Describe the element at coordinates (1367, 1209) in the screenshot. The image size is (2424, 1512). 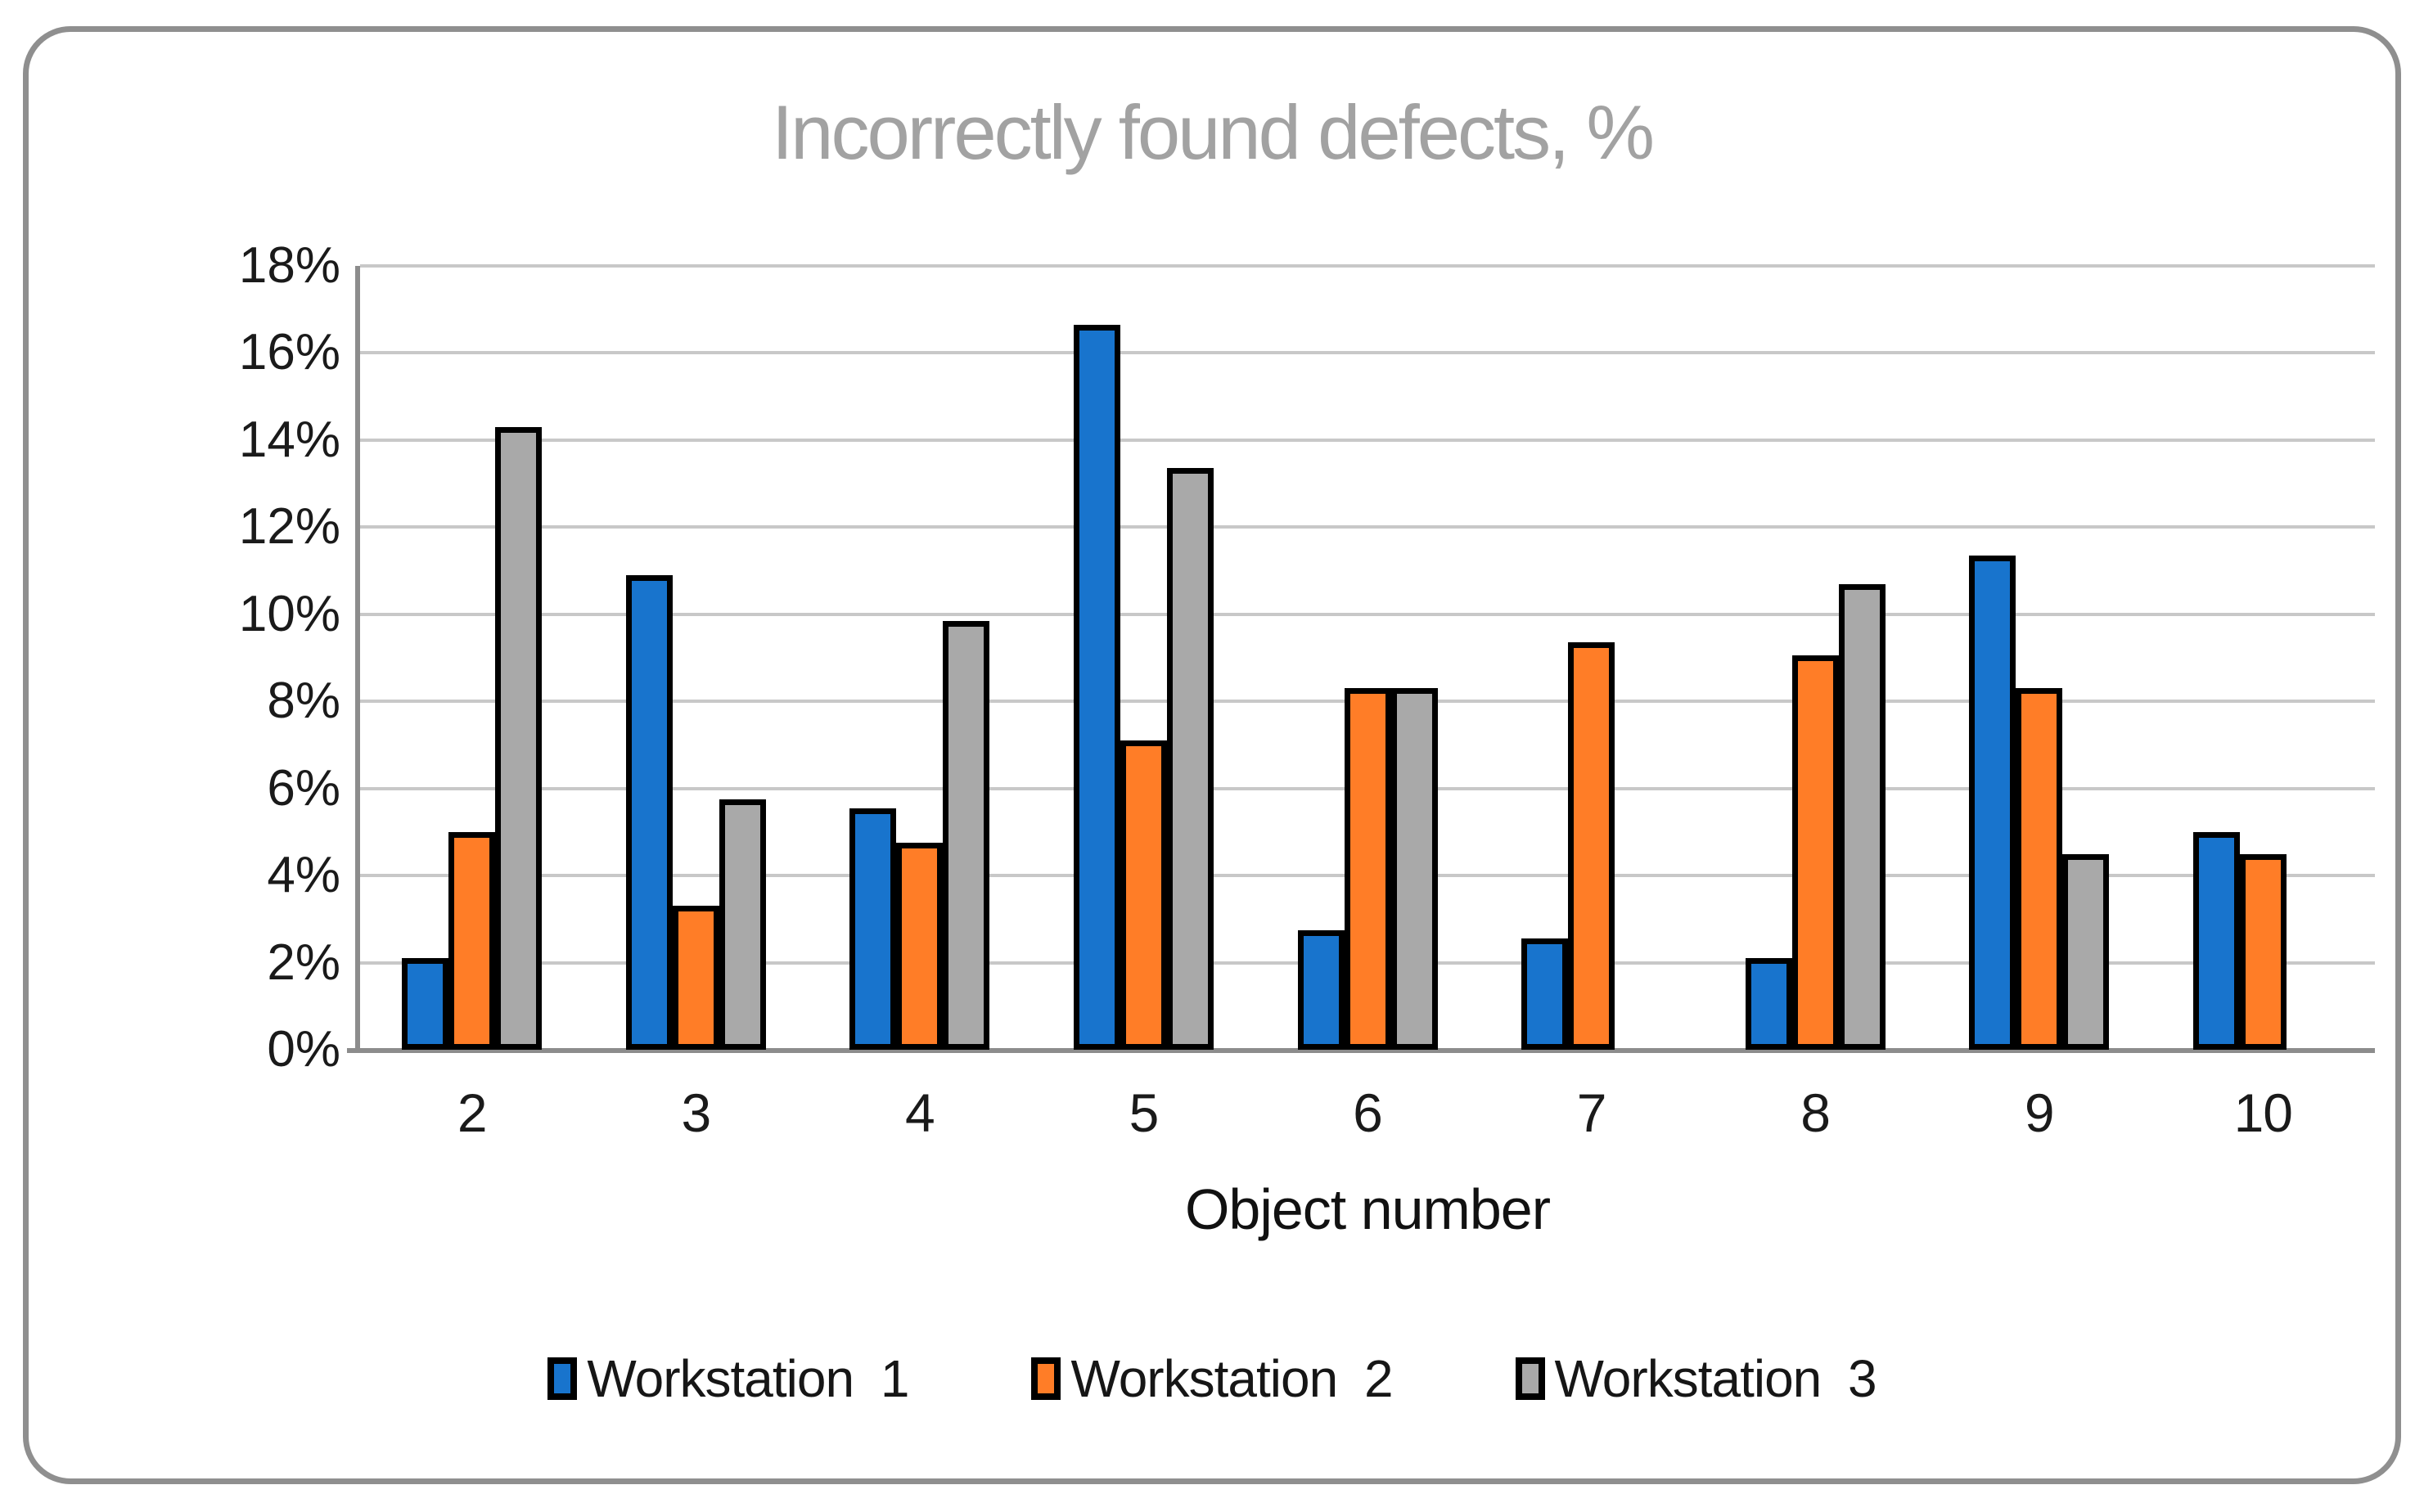
I see `x-axis-title: Object number` at that location.